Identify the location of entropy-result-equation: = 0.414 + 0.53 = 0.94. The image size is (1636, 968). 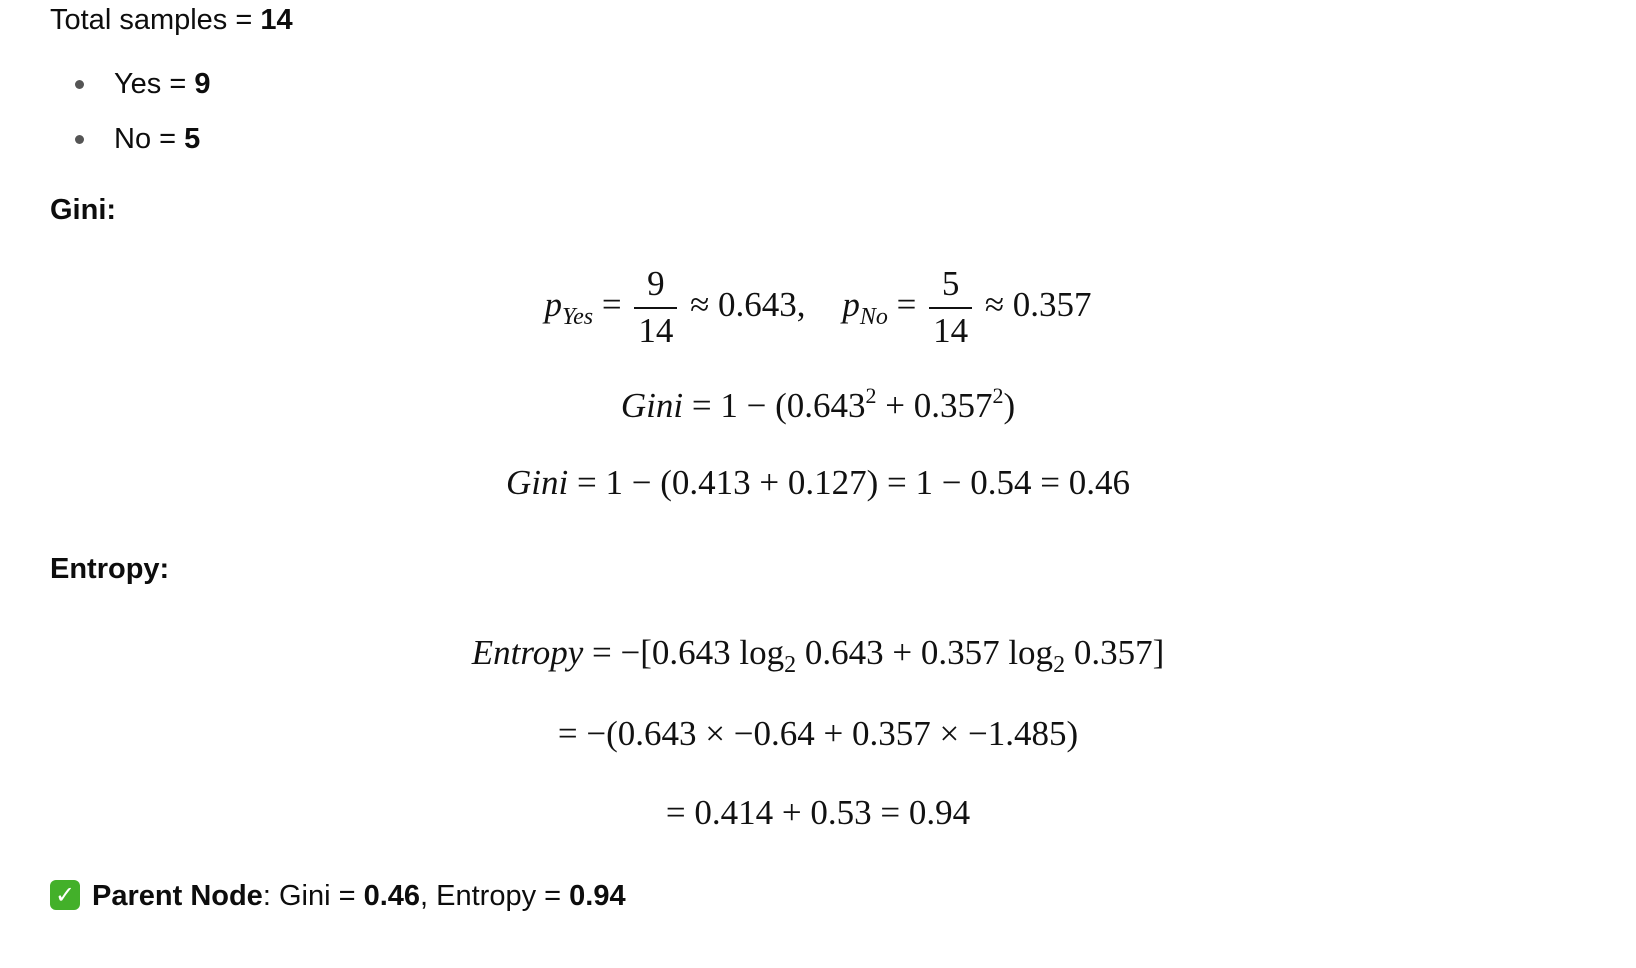
(818, 812).